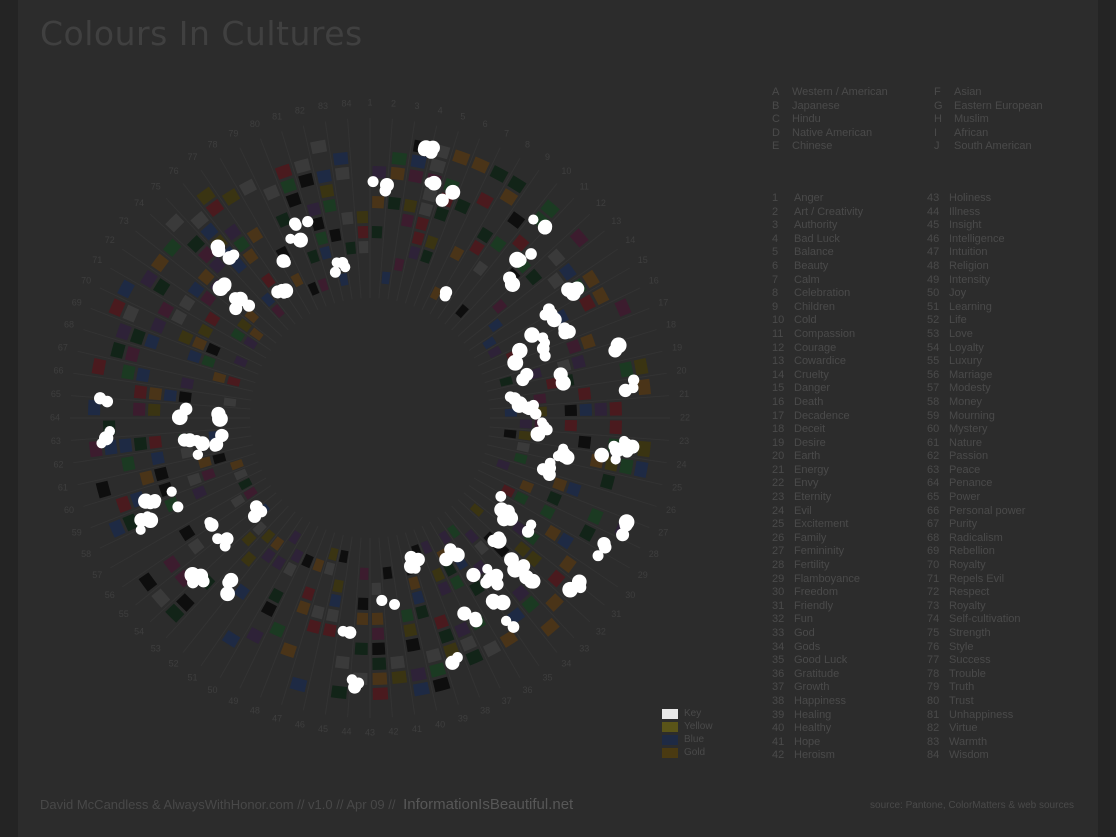  What do you see at coordinates (969, 265) in the screenshot?
I see `topic-label: Religion` at bounding box center [969, 265].